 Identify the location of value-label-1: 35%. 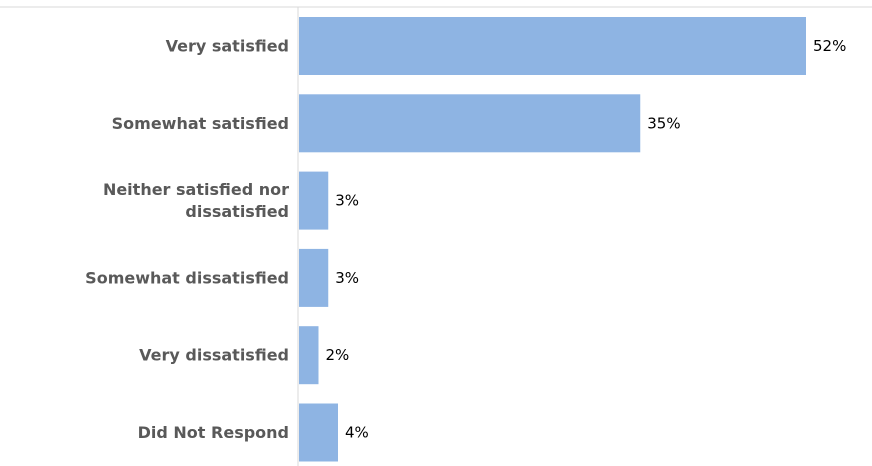
(663, 123).